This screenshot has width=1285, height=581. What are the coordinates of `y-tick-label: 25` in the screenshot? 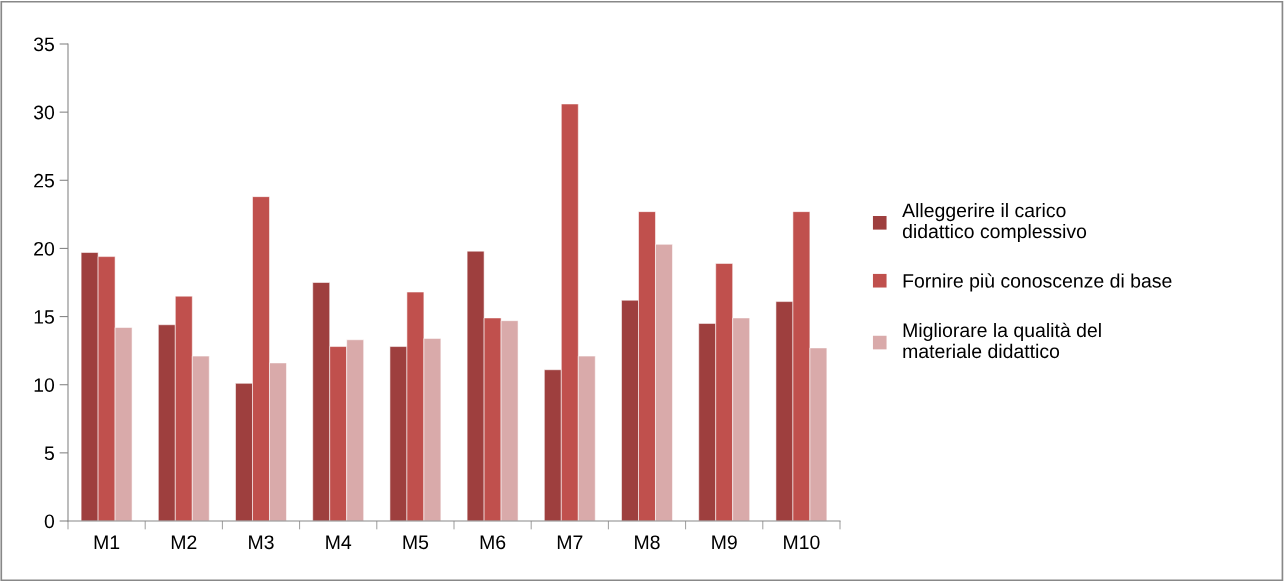 It's located at (44, 180).